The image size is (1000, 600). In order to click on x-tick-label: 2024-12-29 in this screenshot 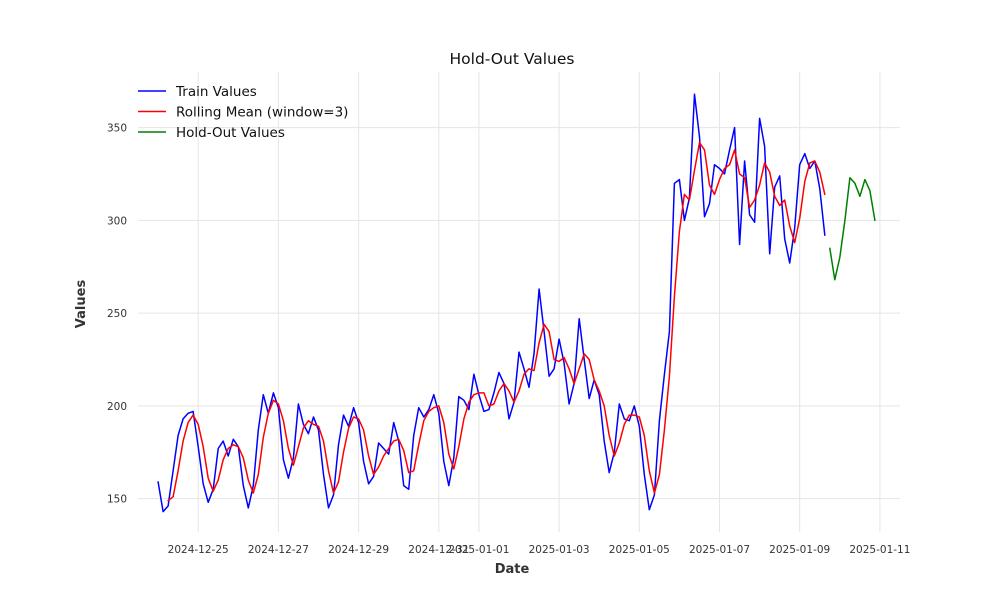, I will do `click(358, 550)`.